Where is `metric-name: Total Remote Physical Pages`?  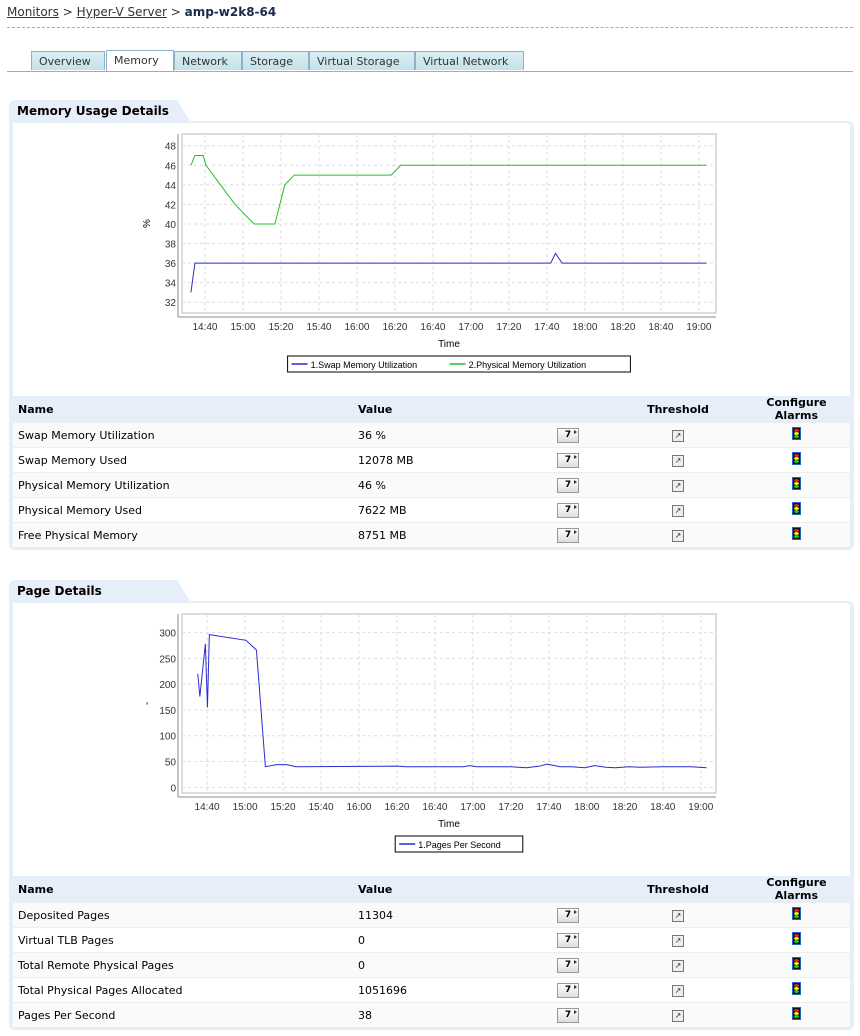 metric-name: Total Remote Physical Pages is located at coordinates (183, 965).